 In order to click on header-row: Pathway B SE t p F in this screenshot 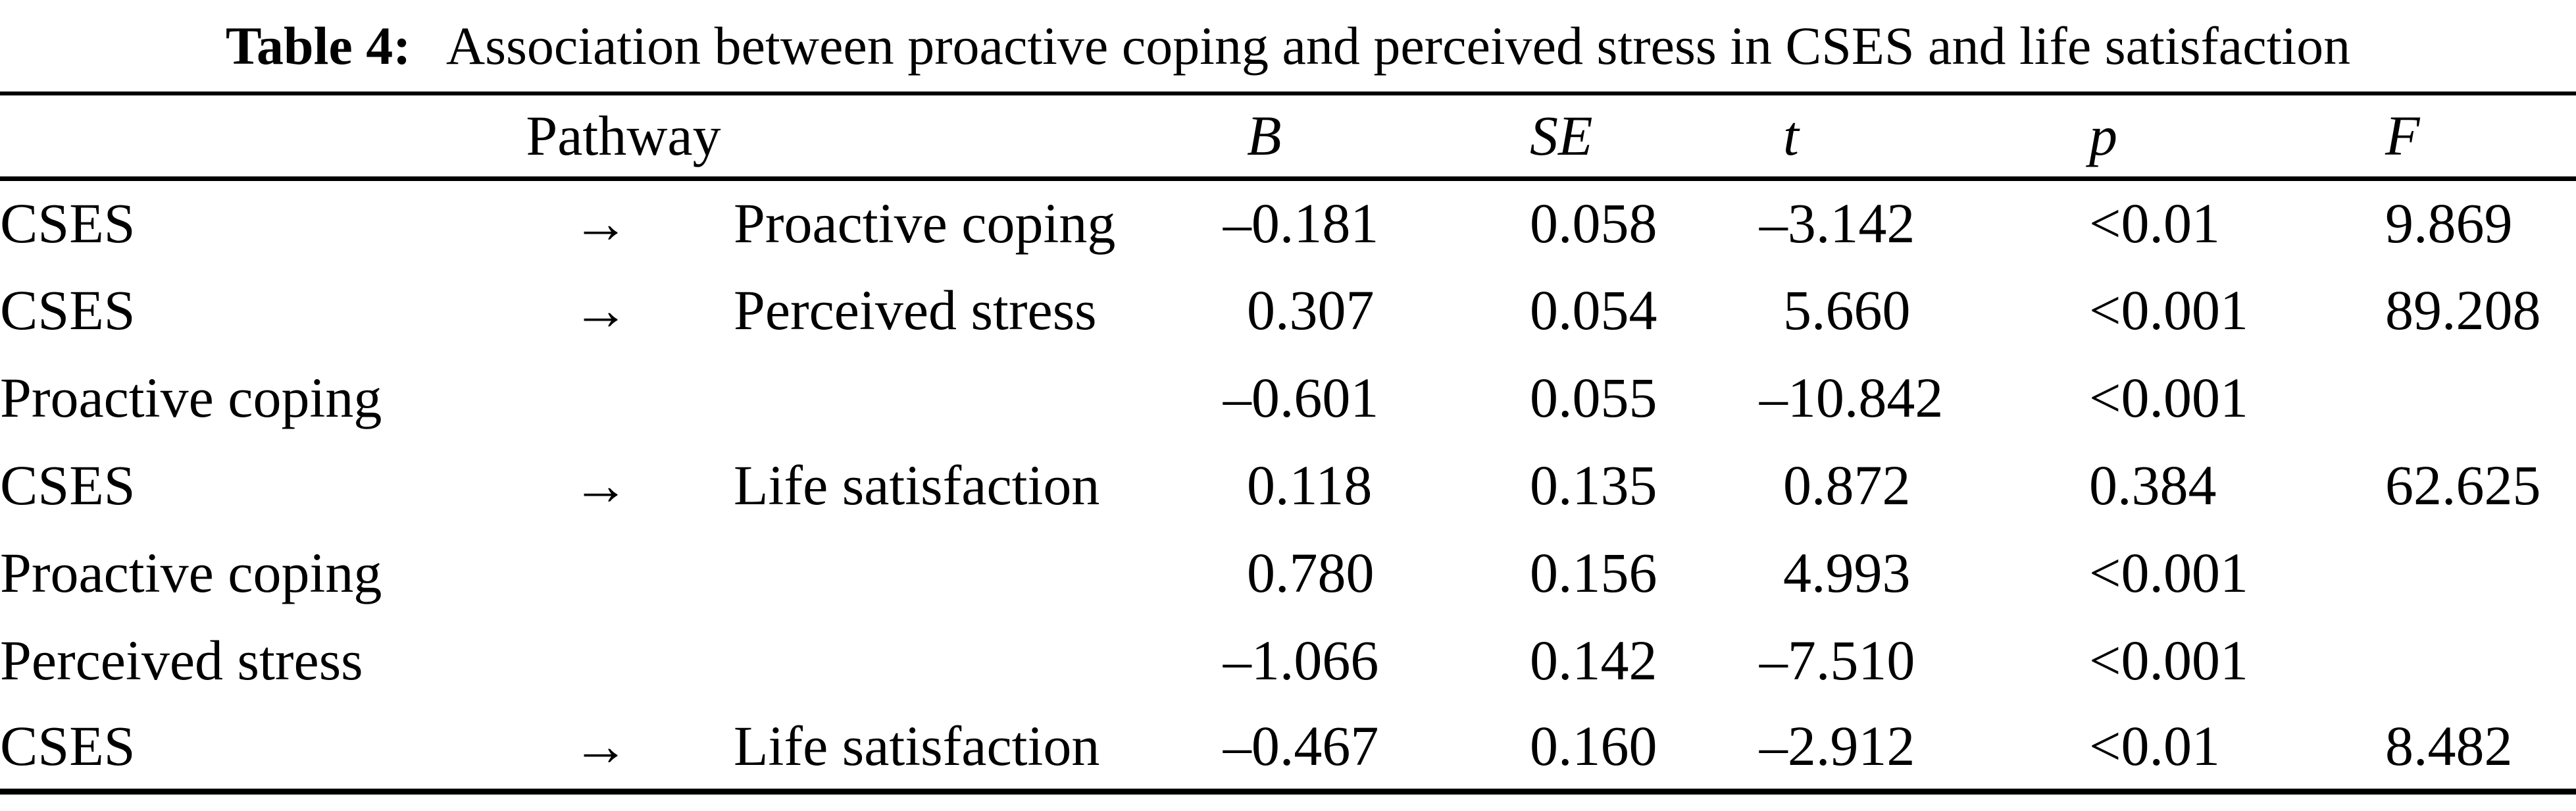, I will do `click(1288, 137)`.